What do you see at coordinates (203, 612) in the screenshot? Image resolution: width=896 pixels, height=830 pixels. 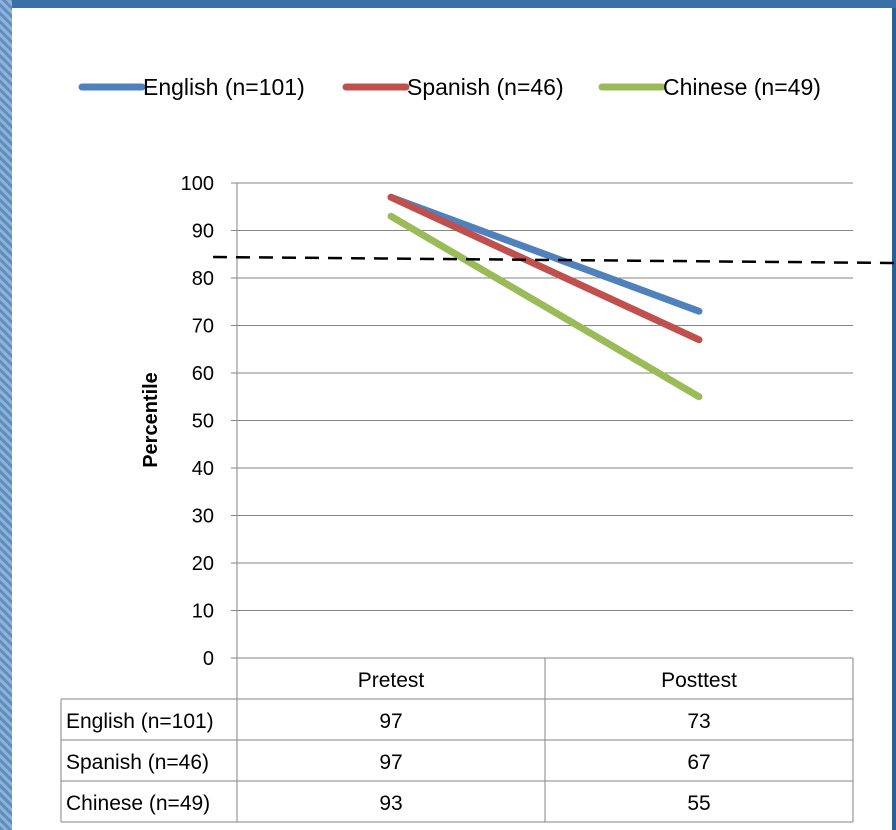 I see `y-tick-label: 10` at bounding box center [203, 612].